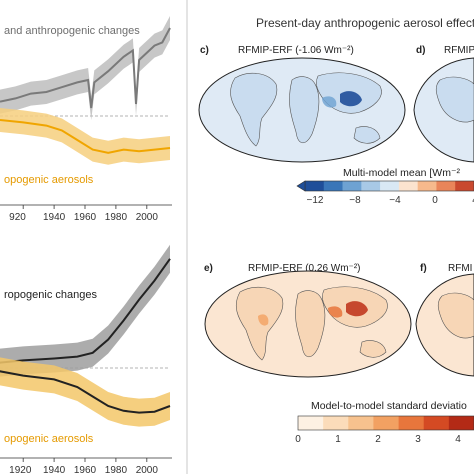 Image resolution: width=474 pixels, height=474 pixels. I want to click on map-title-c: RFMIP-ERF (-1.06 Wm⁻²), so click(296, 50).